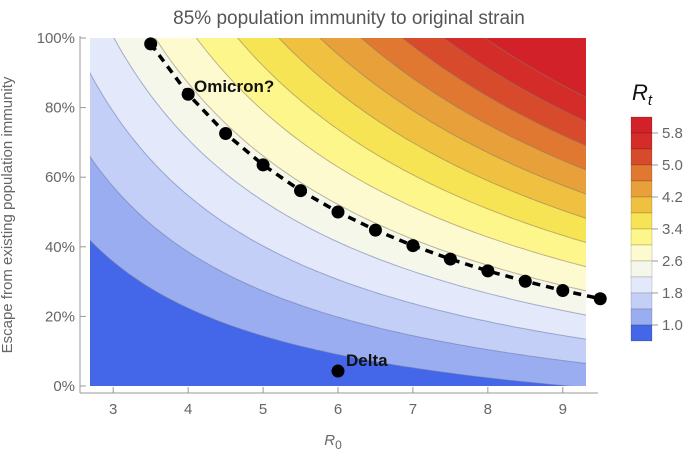  Describe the element at coordinates (113, 409) in the screenshot. I see `x-tick-label: 3` at that location.